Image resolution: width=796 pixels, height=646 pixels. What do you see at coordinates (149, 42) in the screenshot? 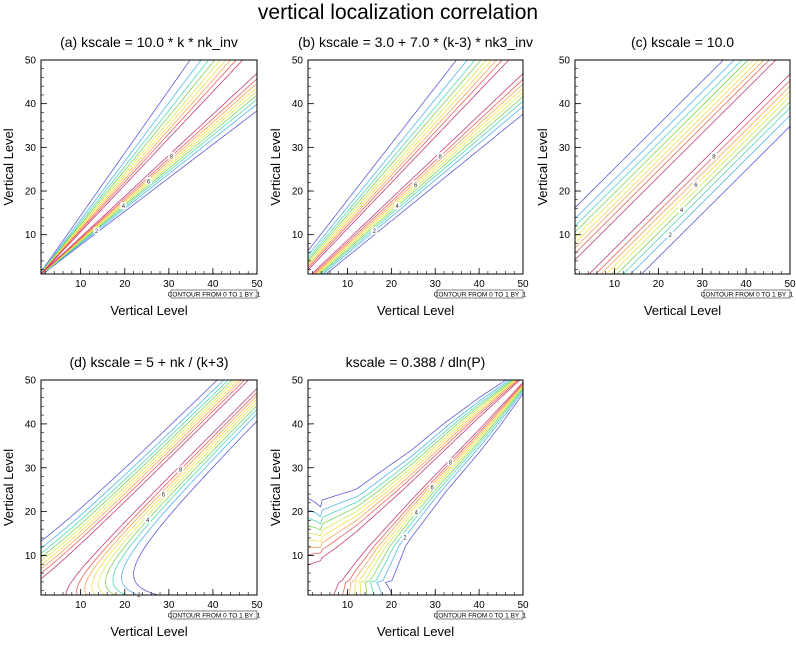
I see `panel-title: (a) kscale = 10.0 * k * nk_inv` at bounding box center [149, 42].